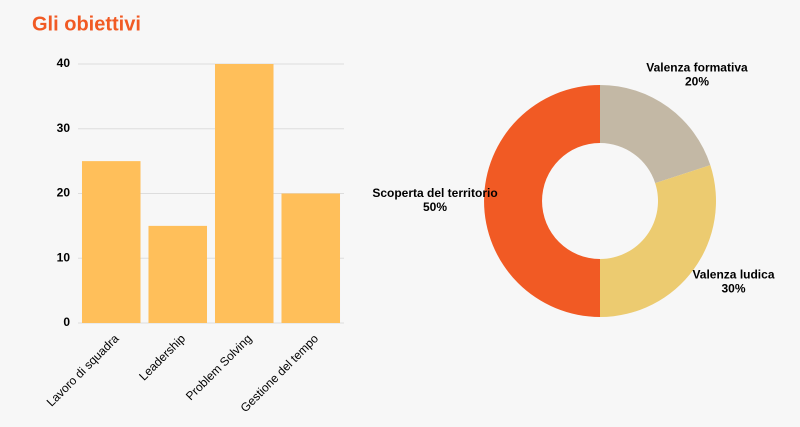 The height and width of the screenshot is (427, 800). I want to click on y-tick-label: 0, so click(66, 322).